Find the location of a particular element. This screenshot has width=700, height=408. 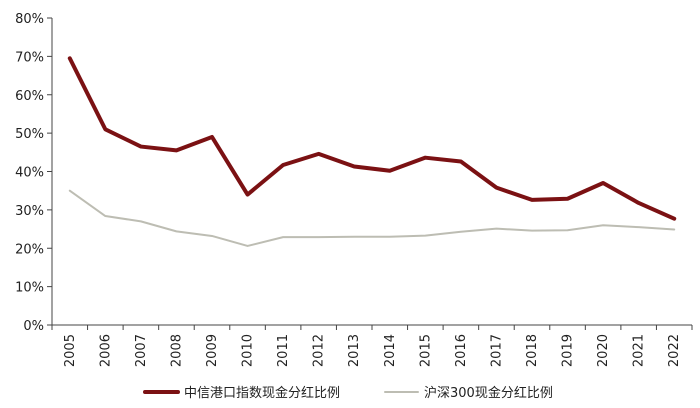

x-tick-label: 2009 is located at coordinates (212, 350).